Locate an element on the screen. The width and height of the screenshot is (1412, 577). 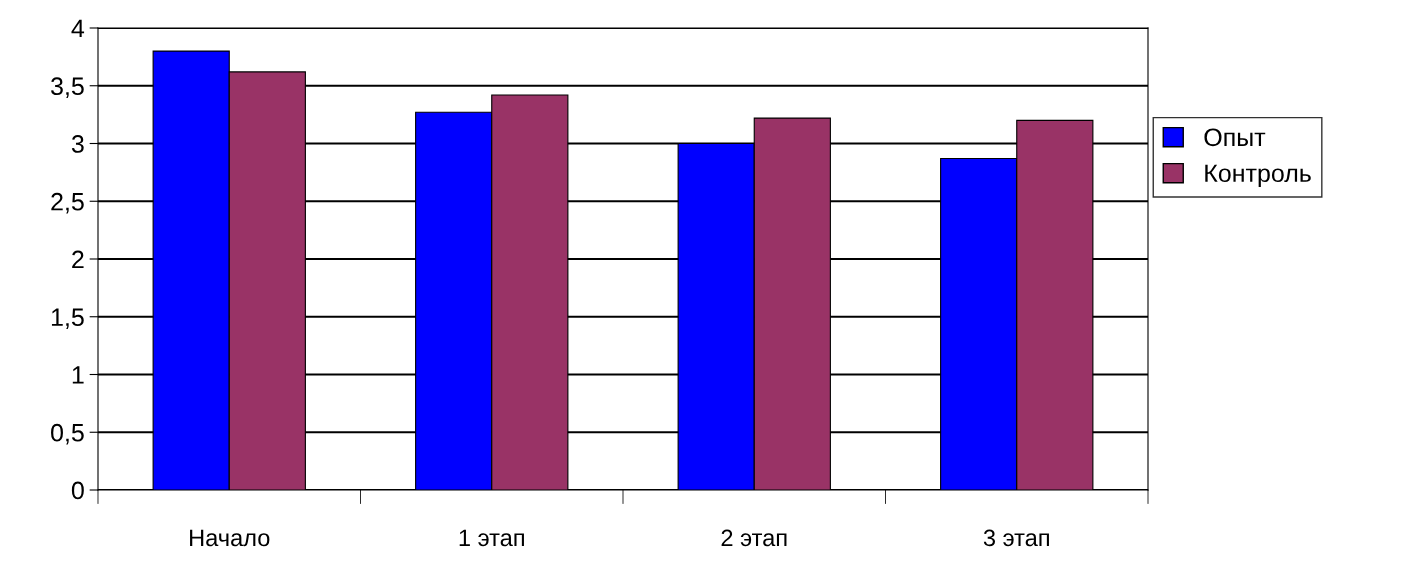
x-tick-label: Начало is located at coordinates (230, 538).